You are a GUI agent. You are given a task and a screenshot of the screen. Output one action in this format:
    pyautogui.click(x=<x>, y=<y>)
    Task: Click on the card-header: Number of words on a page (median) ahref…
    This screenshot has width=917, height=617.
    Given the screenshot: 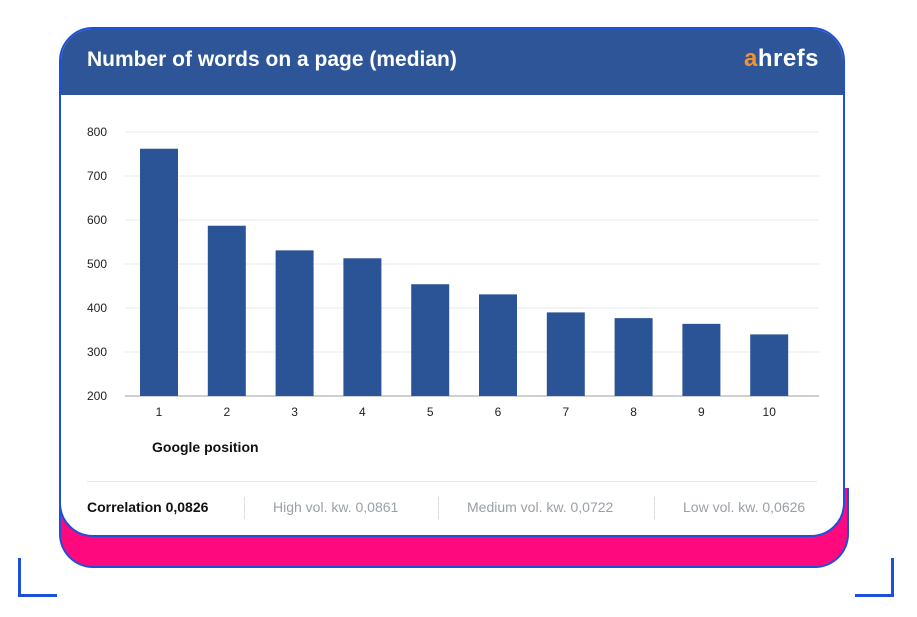 What is the action you would take?
    pyautogui.click(x=452, y=62)
    